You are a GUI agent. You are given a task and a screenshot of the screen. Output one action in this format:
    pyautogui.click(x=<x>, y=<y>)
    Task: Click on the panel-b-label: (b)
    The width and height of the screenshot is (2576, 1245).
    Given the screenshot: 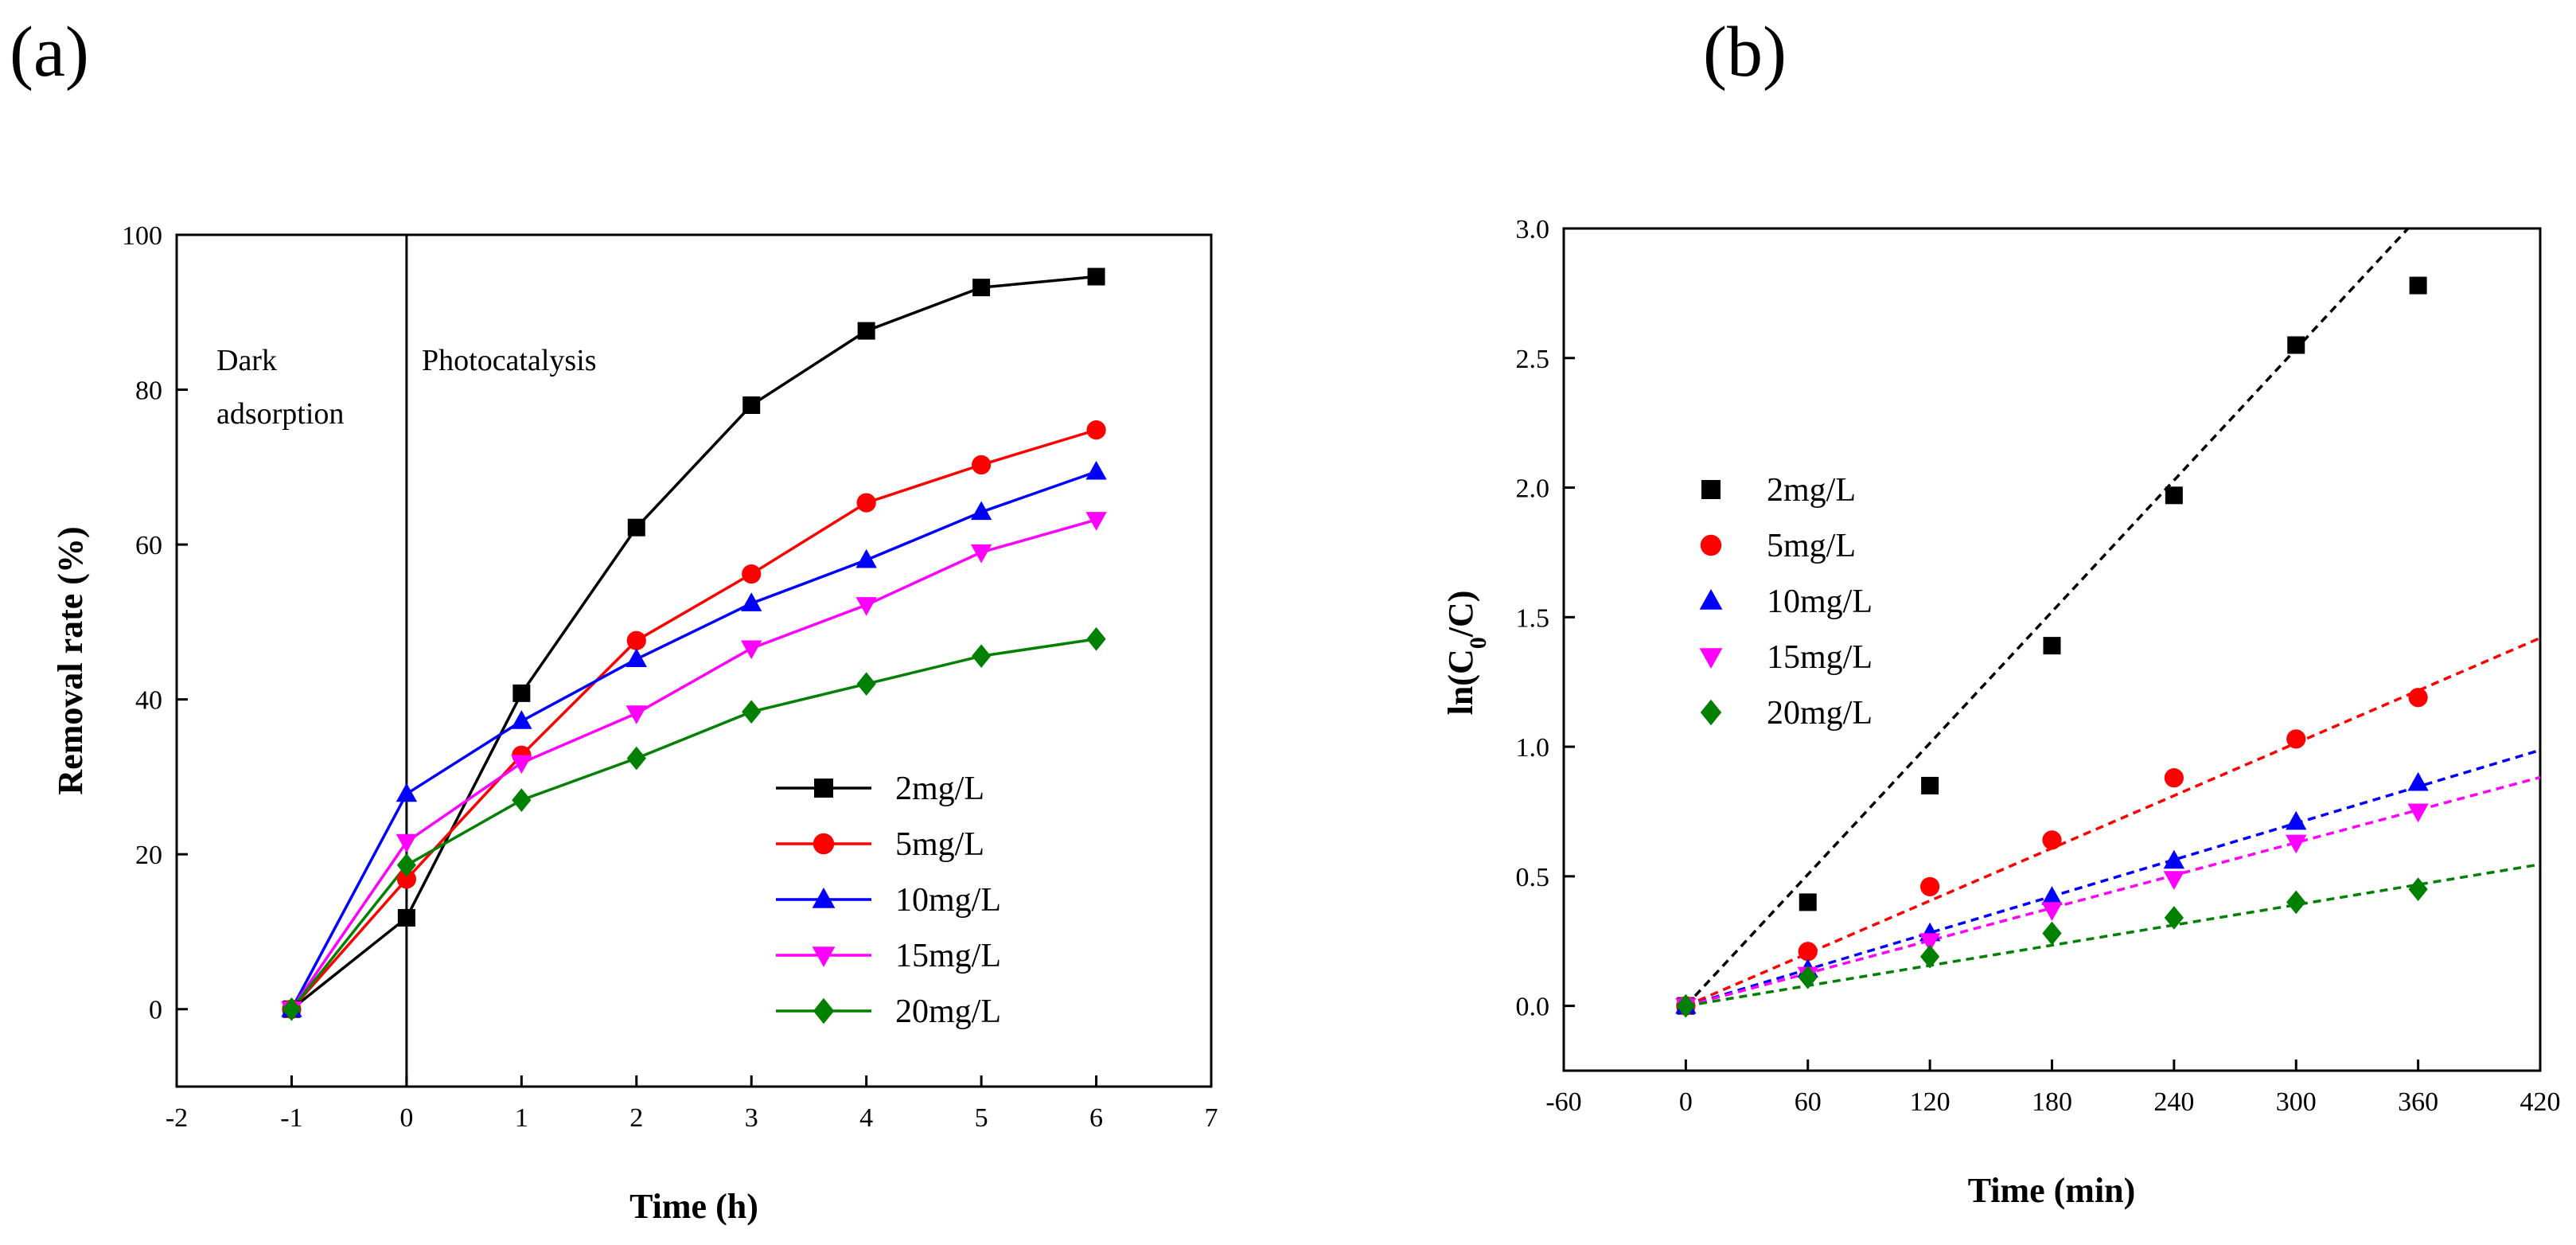 What is the action you would take?
    pyautogui.click(x=1745, y=53)
    